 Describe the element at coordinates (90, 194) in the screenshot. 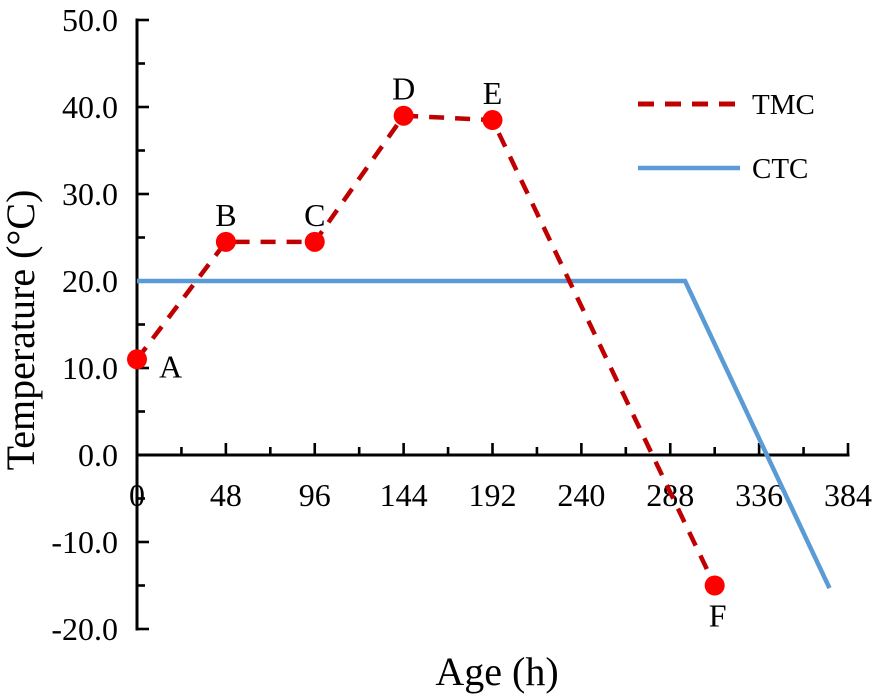

I see `y-tick-label: 30.0` at that location.